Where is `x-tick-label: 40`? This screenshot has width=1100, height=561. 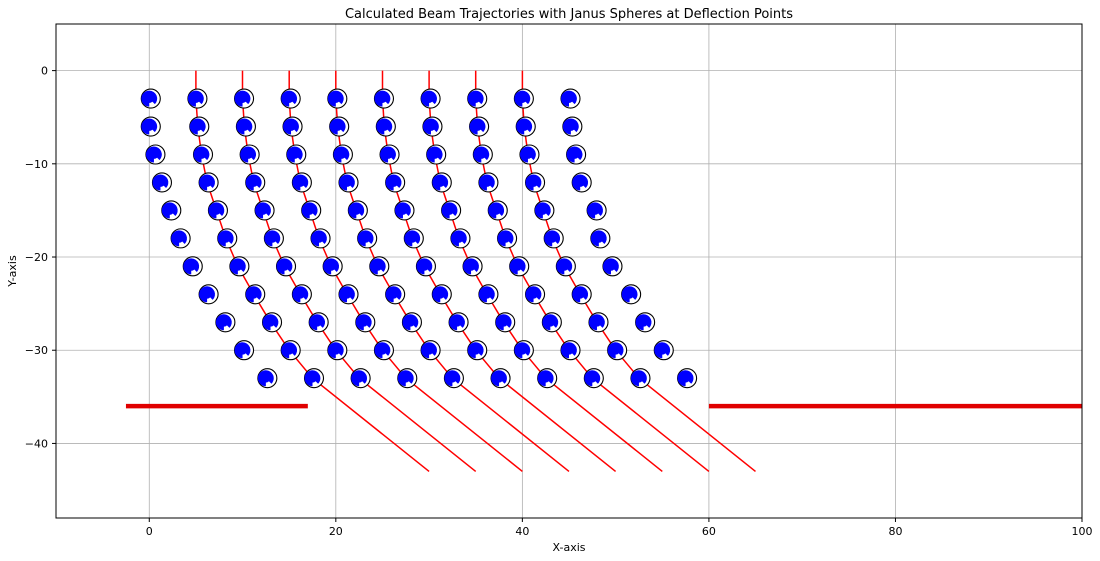
x-tick-label: 40 is located at coordinates (522, 531).